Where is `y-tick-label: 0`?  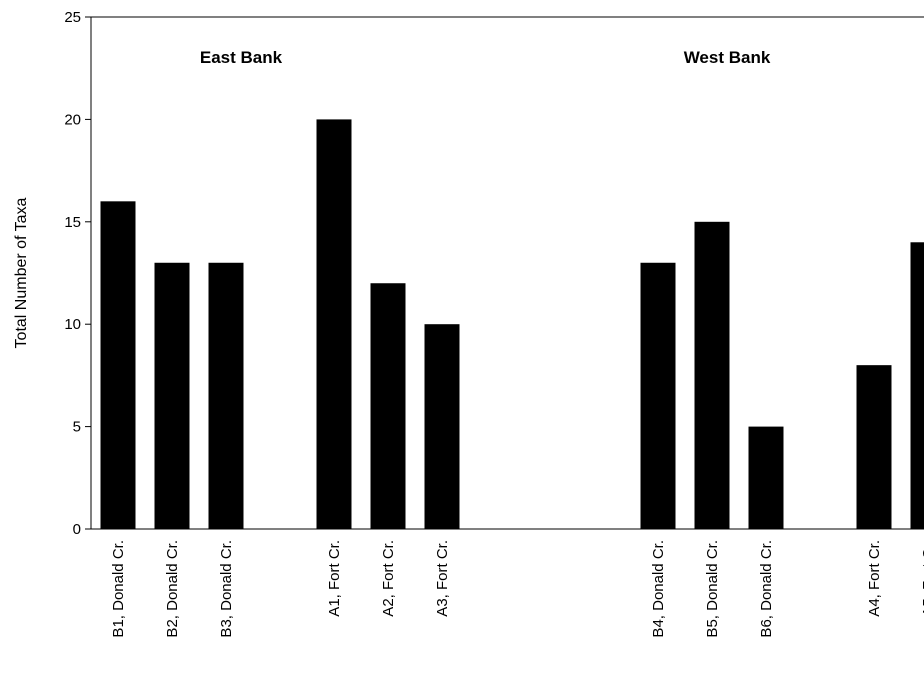
y-tick-label: 0 is located at coordinates (77, 529).